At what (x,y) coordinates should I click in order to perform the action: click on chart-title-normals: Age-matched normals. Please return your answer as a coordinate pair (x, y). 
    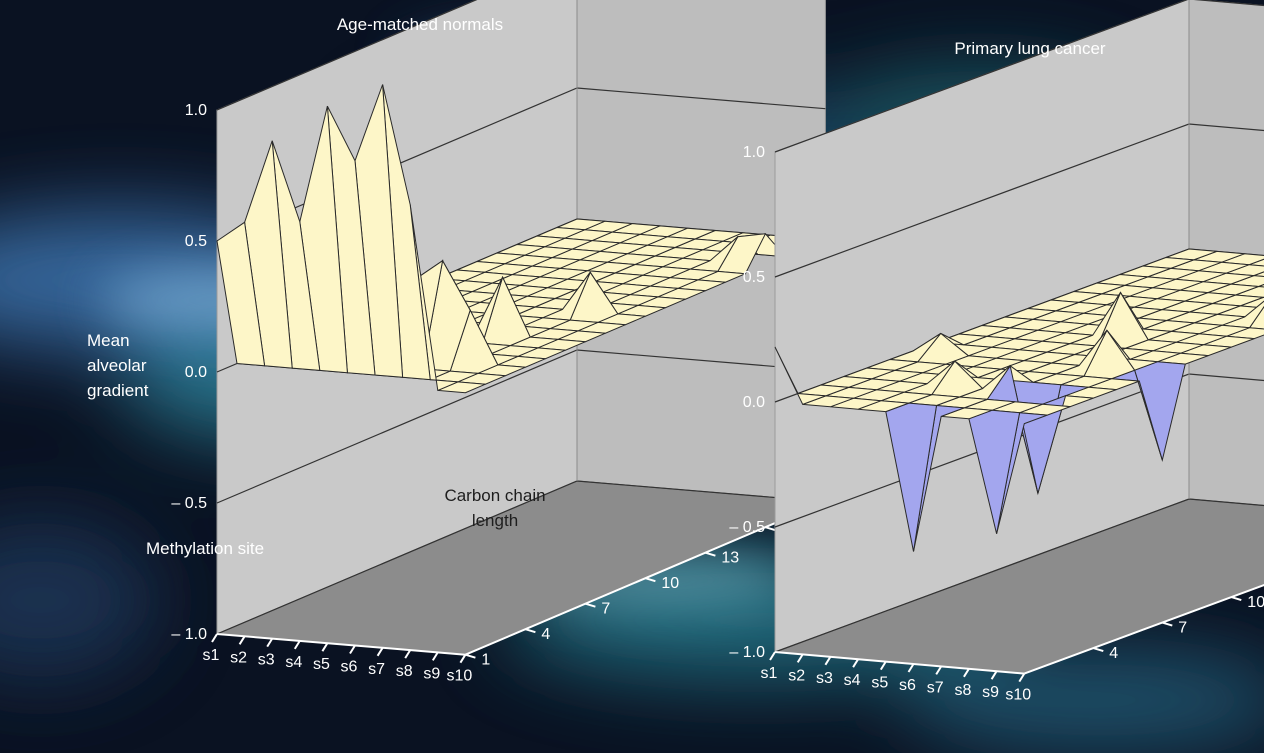
    Looking at the image, I should click on (420, 24).